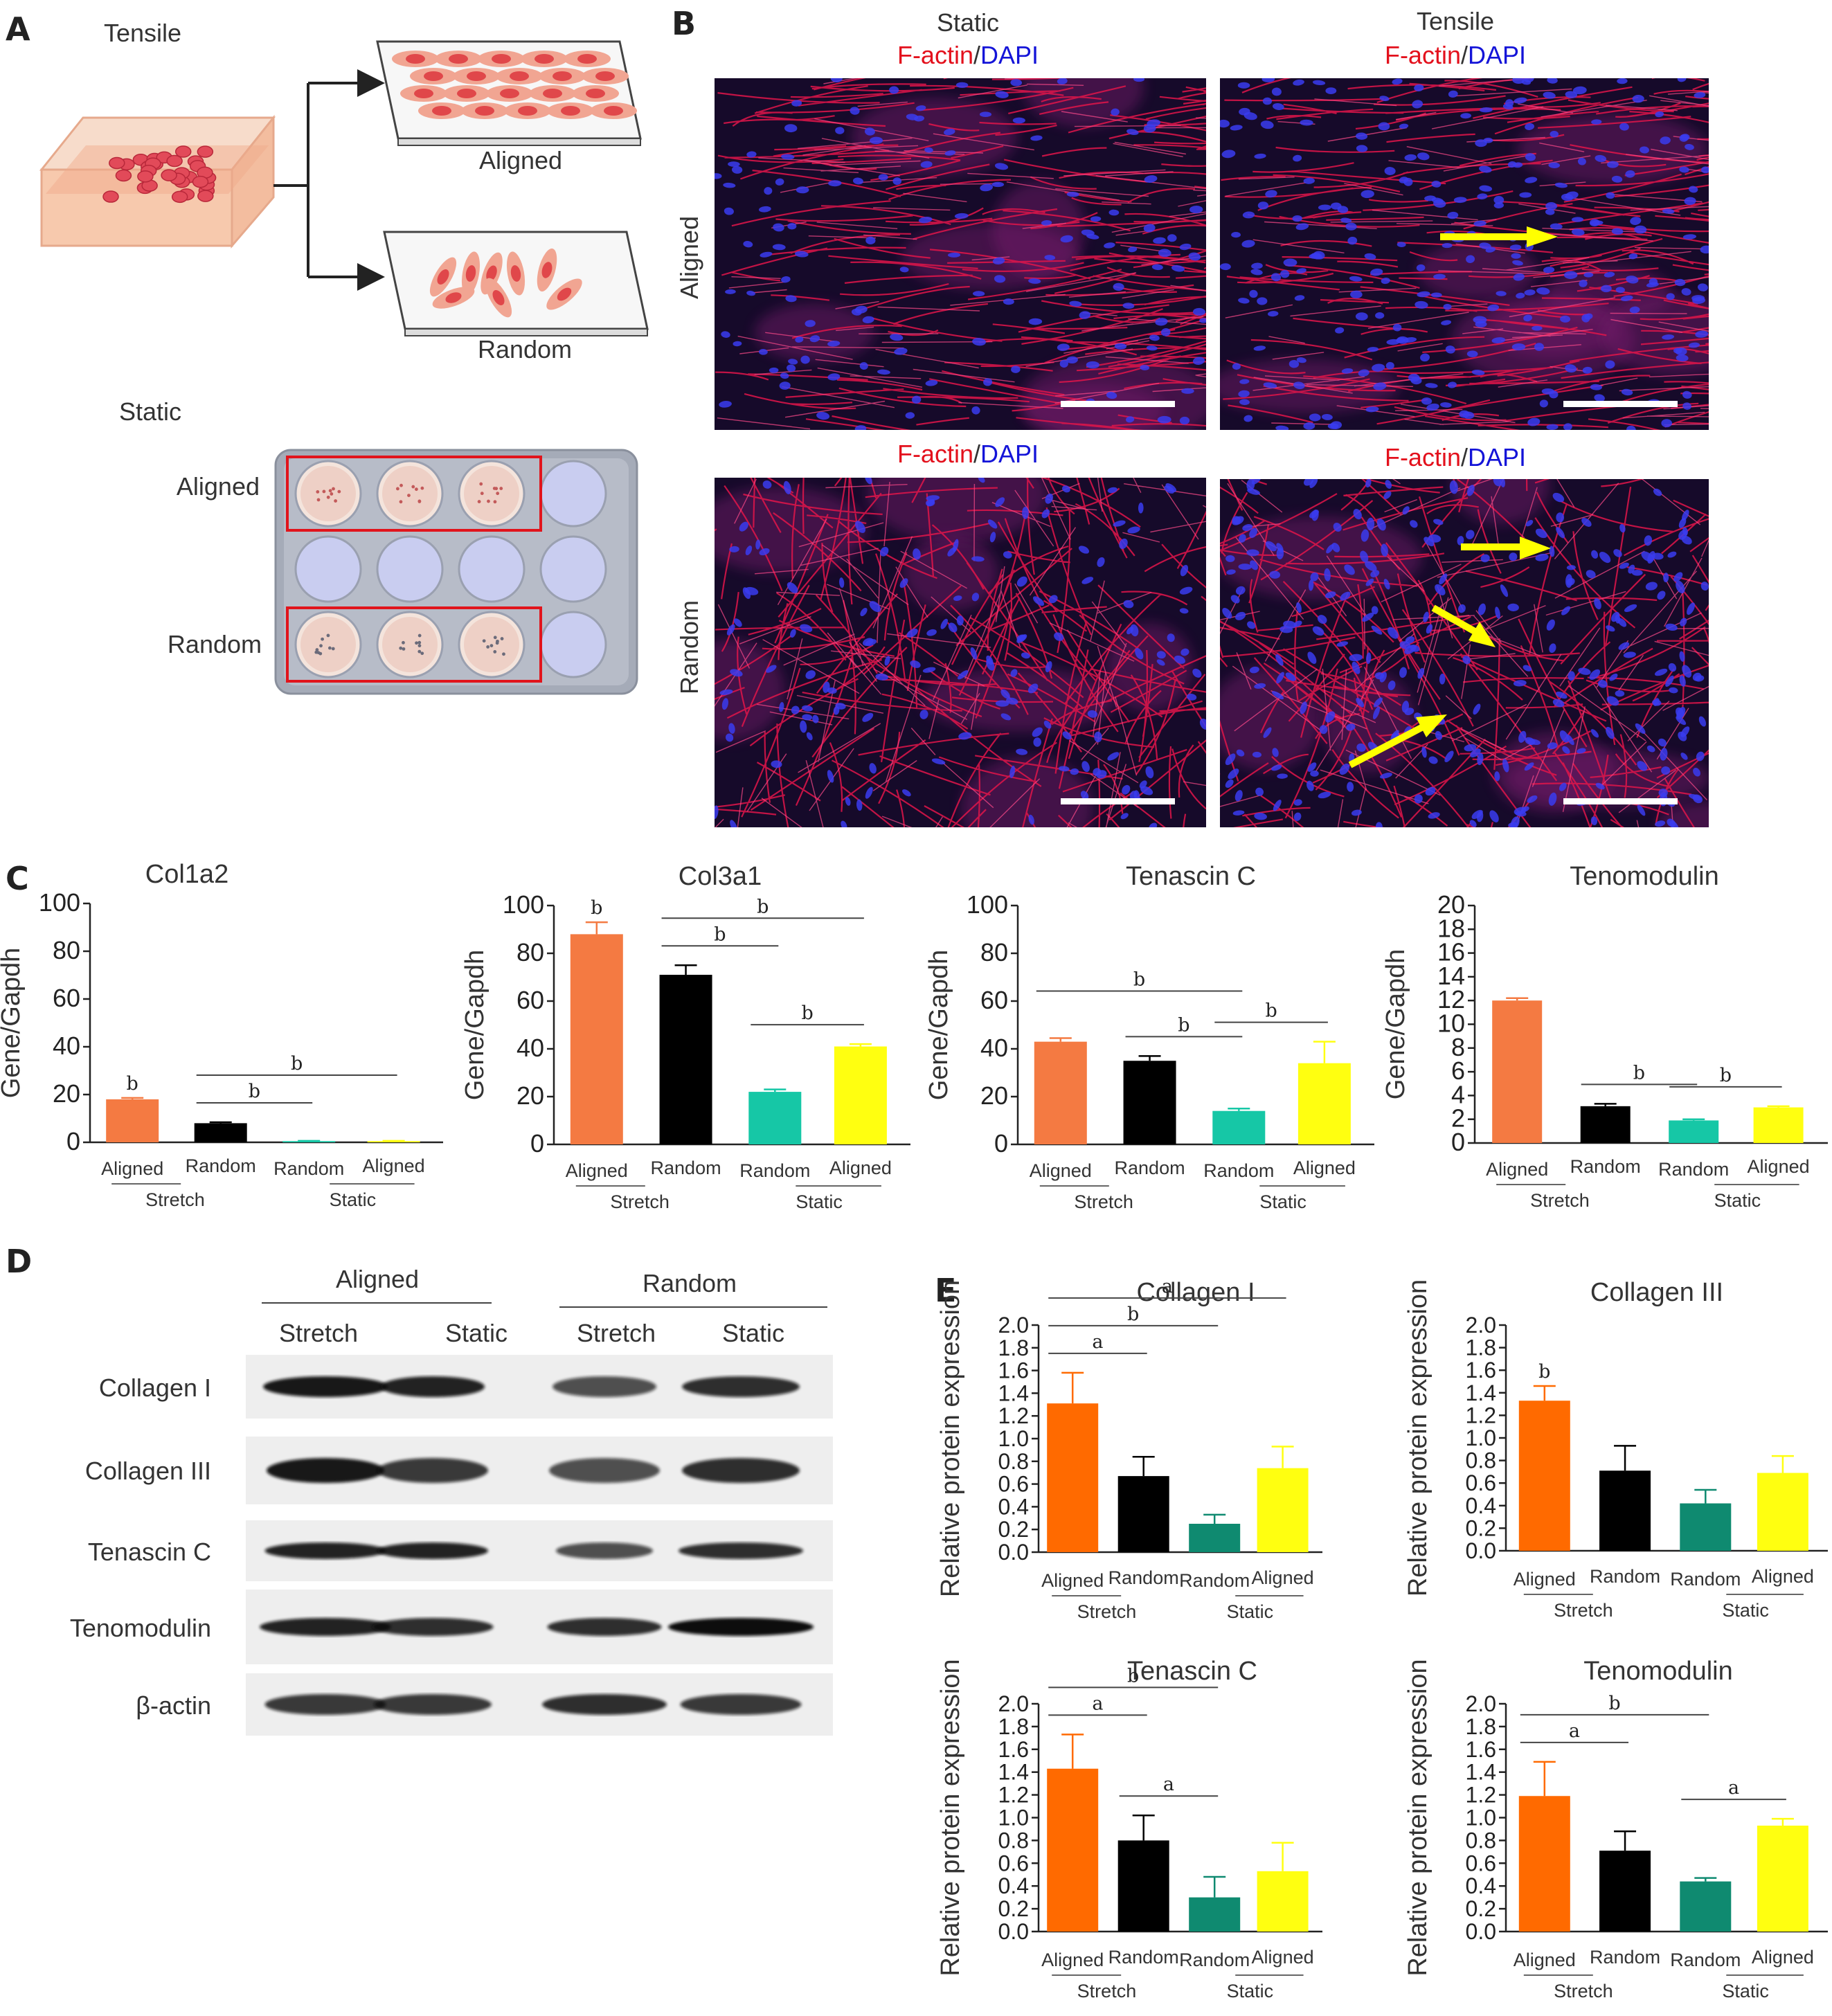 The height and width of the screenshot is (2016, 1832). I want to click on chart-title: Tenomodulin, so click(1644, 876).